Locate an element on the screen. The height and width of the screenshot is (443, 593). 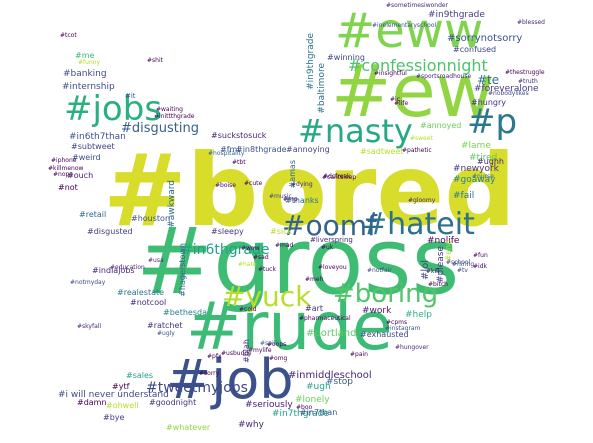
word-insightful: #insightful is located at coordinates (390, 73).